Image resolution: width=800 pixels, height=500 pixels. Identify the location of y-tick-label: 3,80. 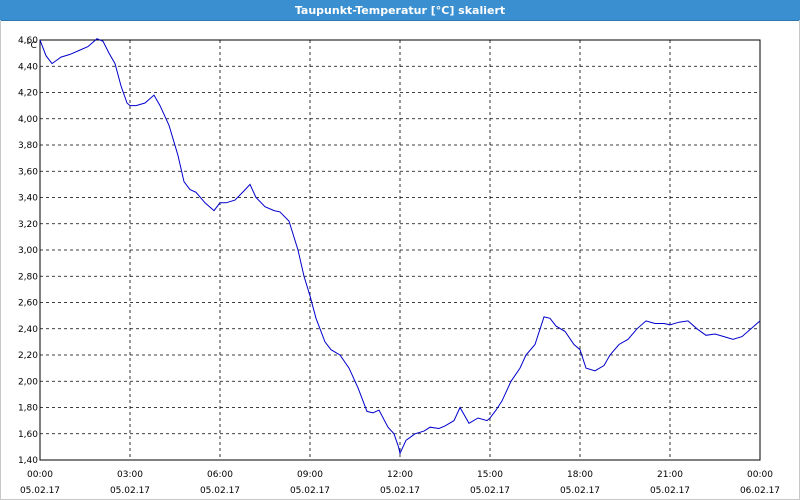
(28, 146).